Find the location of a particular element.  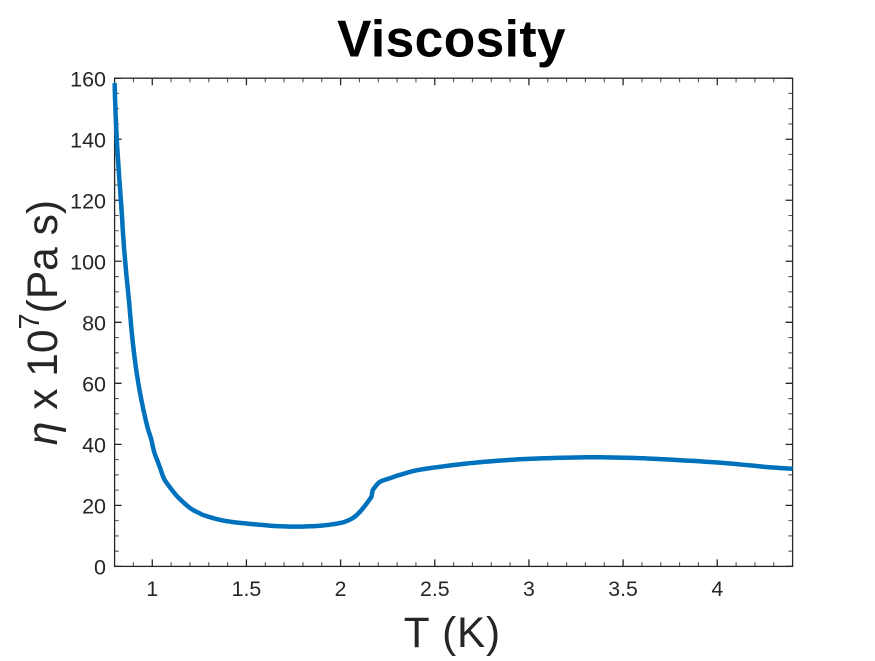

svg-text: 100 is located at coordinates (88, 263).